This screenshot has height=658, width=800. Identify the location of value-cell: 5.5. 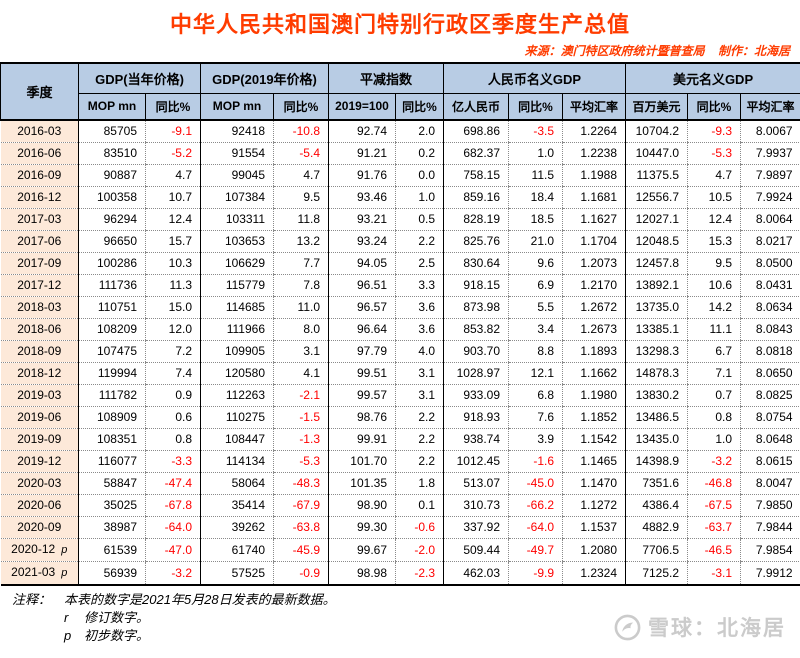
(535, 307).